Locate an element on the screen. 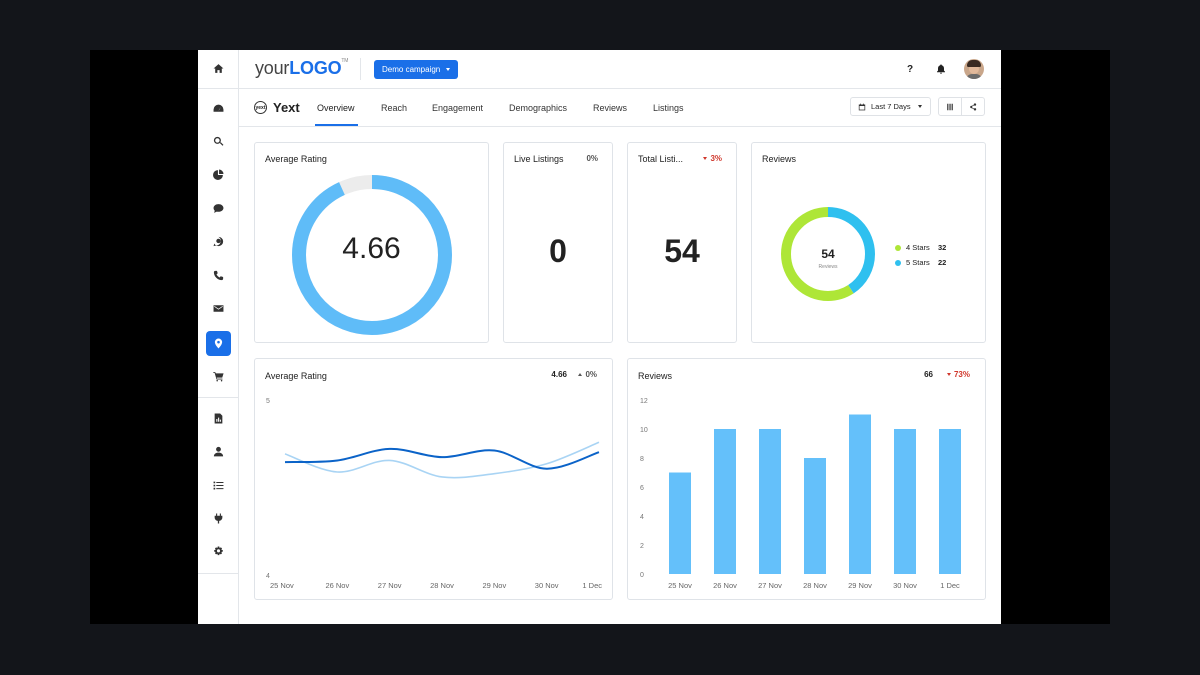 This screenshot has height=675, width=1200. campaign-selector: Demo campaign is located at coordinates (416, 69).